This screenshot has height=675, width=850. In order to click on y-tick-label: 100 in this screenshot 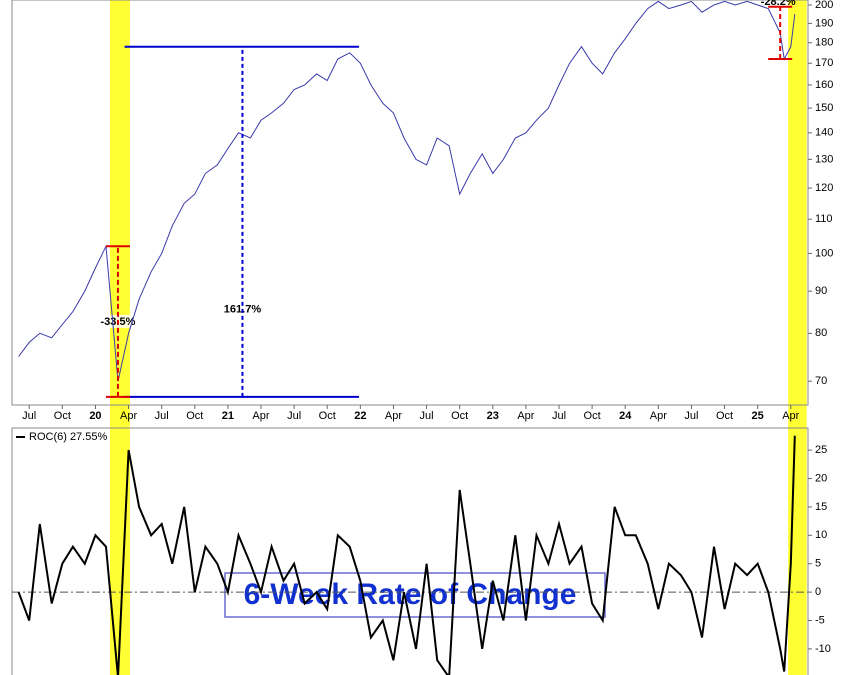, I will do `click(824, 253)`.